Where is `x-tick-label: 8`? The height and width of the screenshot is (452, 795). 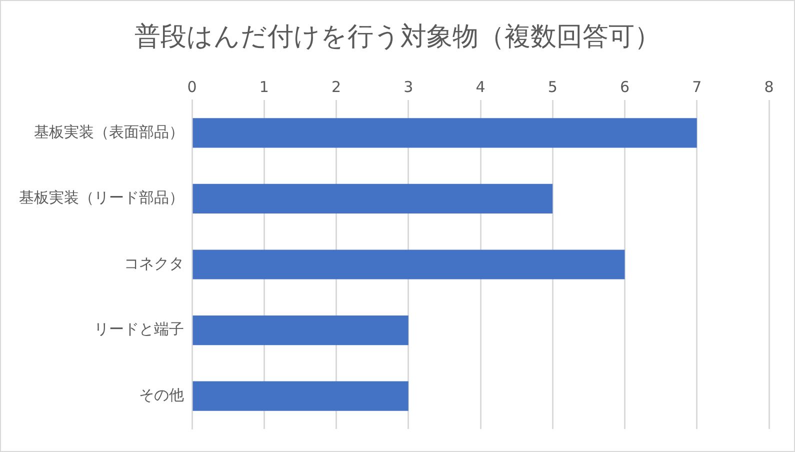 x-tick-label: 8 is located at coordinates (769, 87).